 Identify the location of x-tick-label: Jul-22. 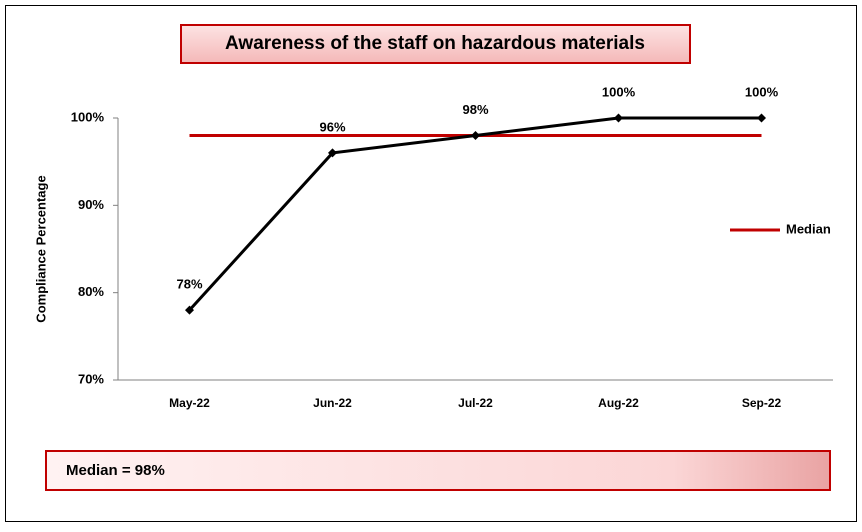
(475, 403).